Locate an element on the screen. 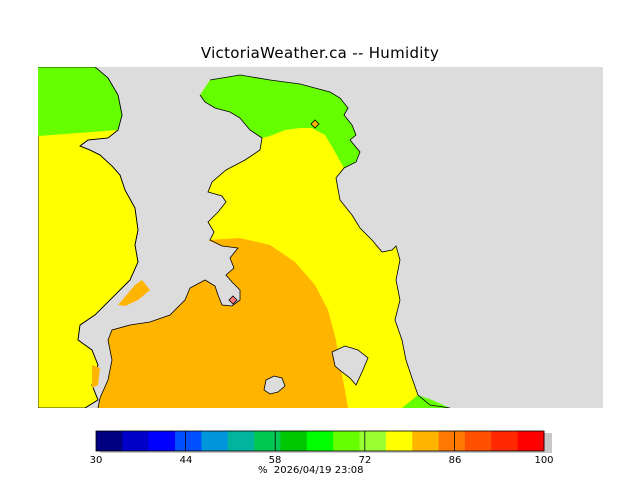  south-orange-region is located at coordinates (223, 323).